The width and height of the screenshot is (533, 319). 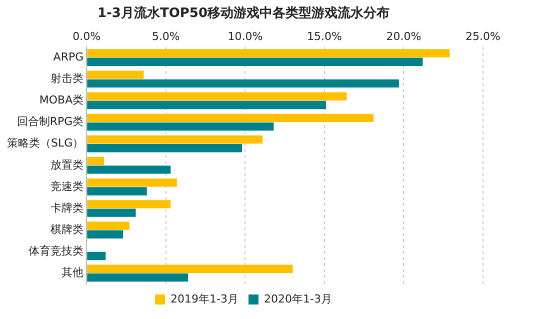 I want to click on x-tick-label: 5.0%, so click(x=166, y=37).